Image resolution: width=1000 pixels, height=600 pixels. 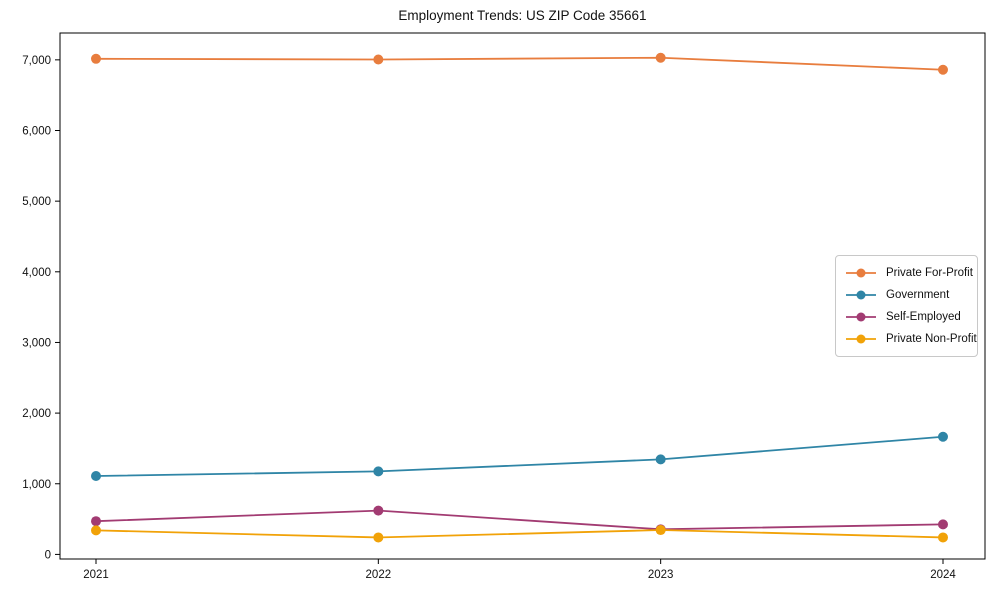 I want to click on y-tick-label: 7,000, so click(x=36, y=61).